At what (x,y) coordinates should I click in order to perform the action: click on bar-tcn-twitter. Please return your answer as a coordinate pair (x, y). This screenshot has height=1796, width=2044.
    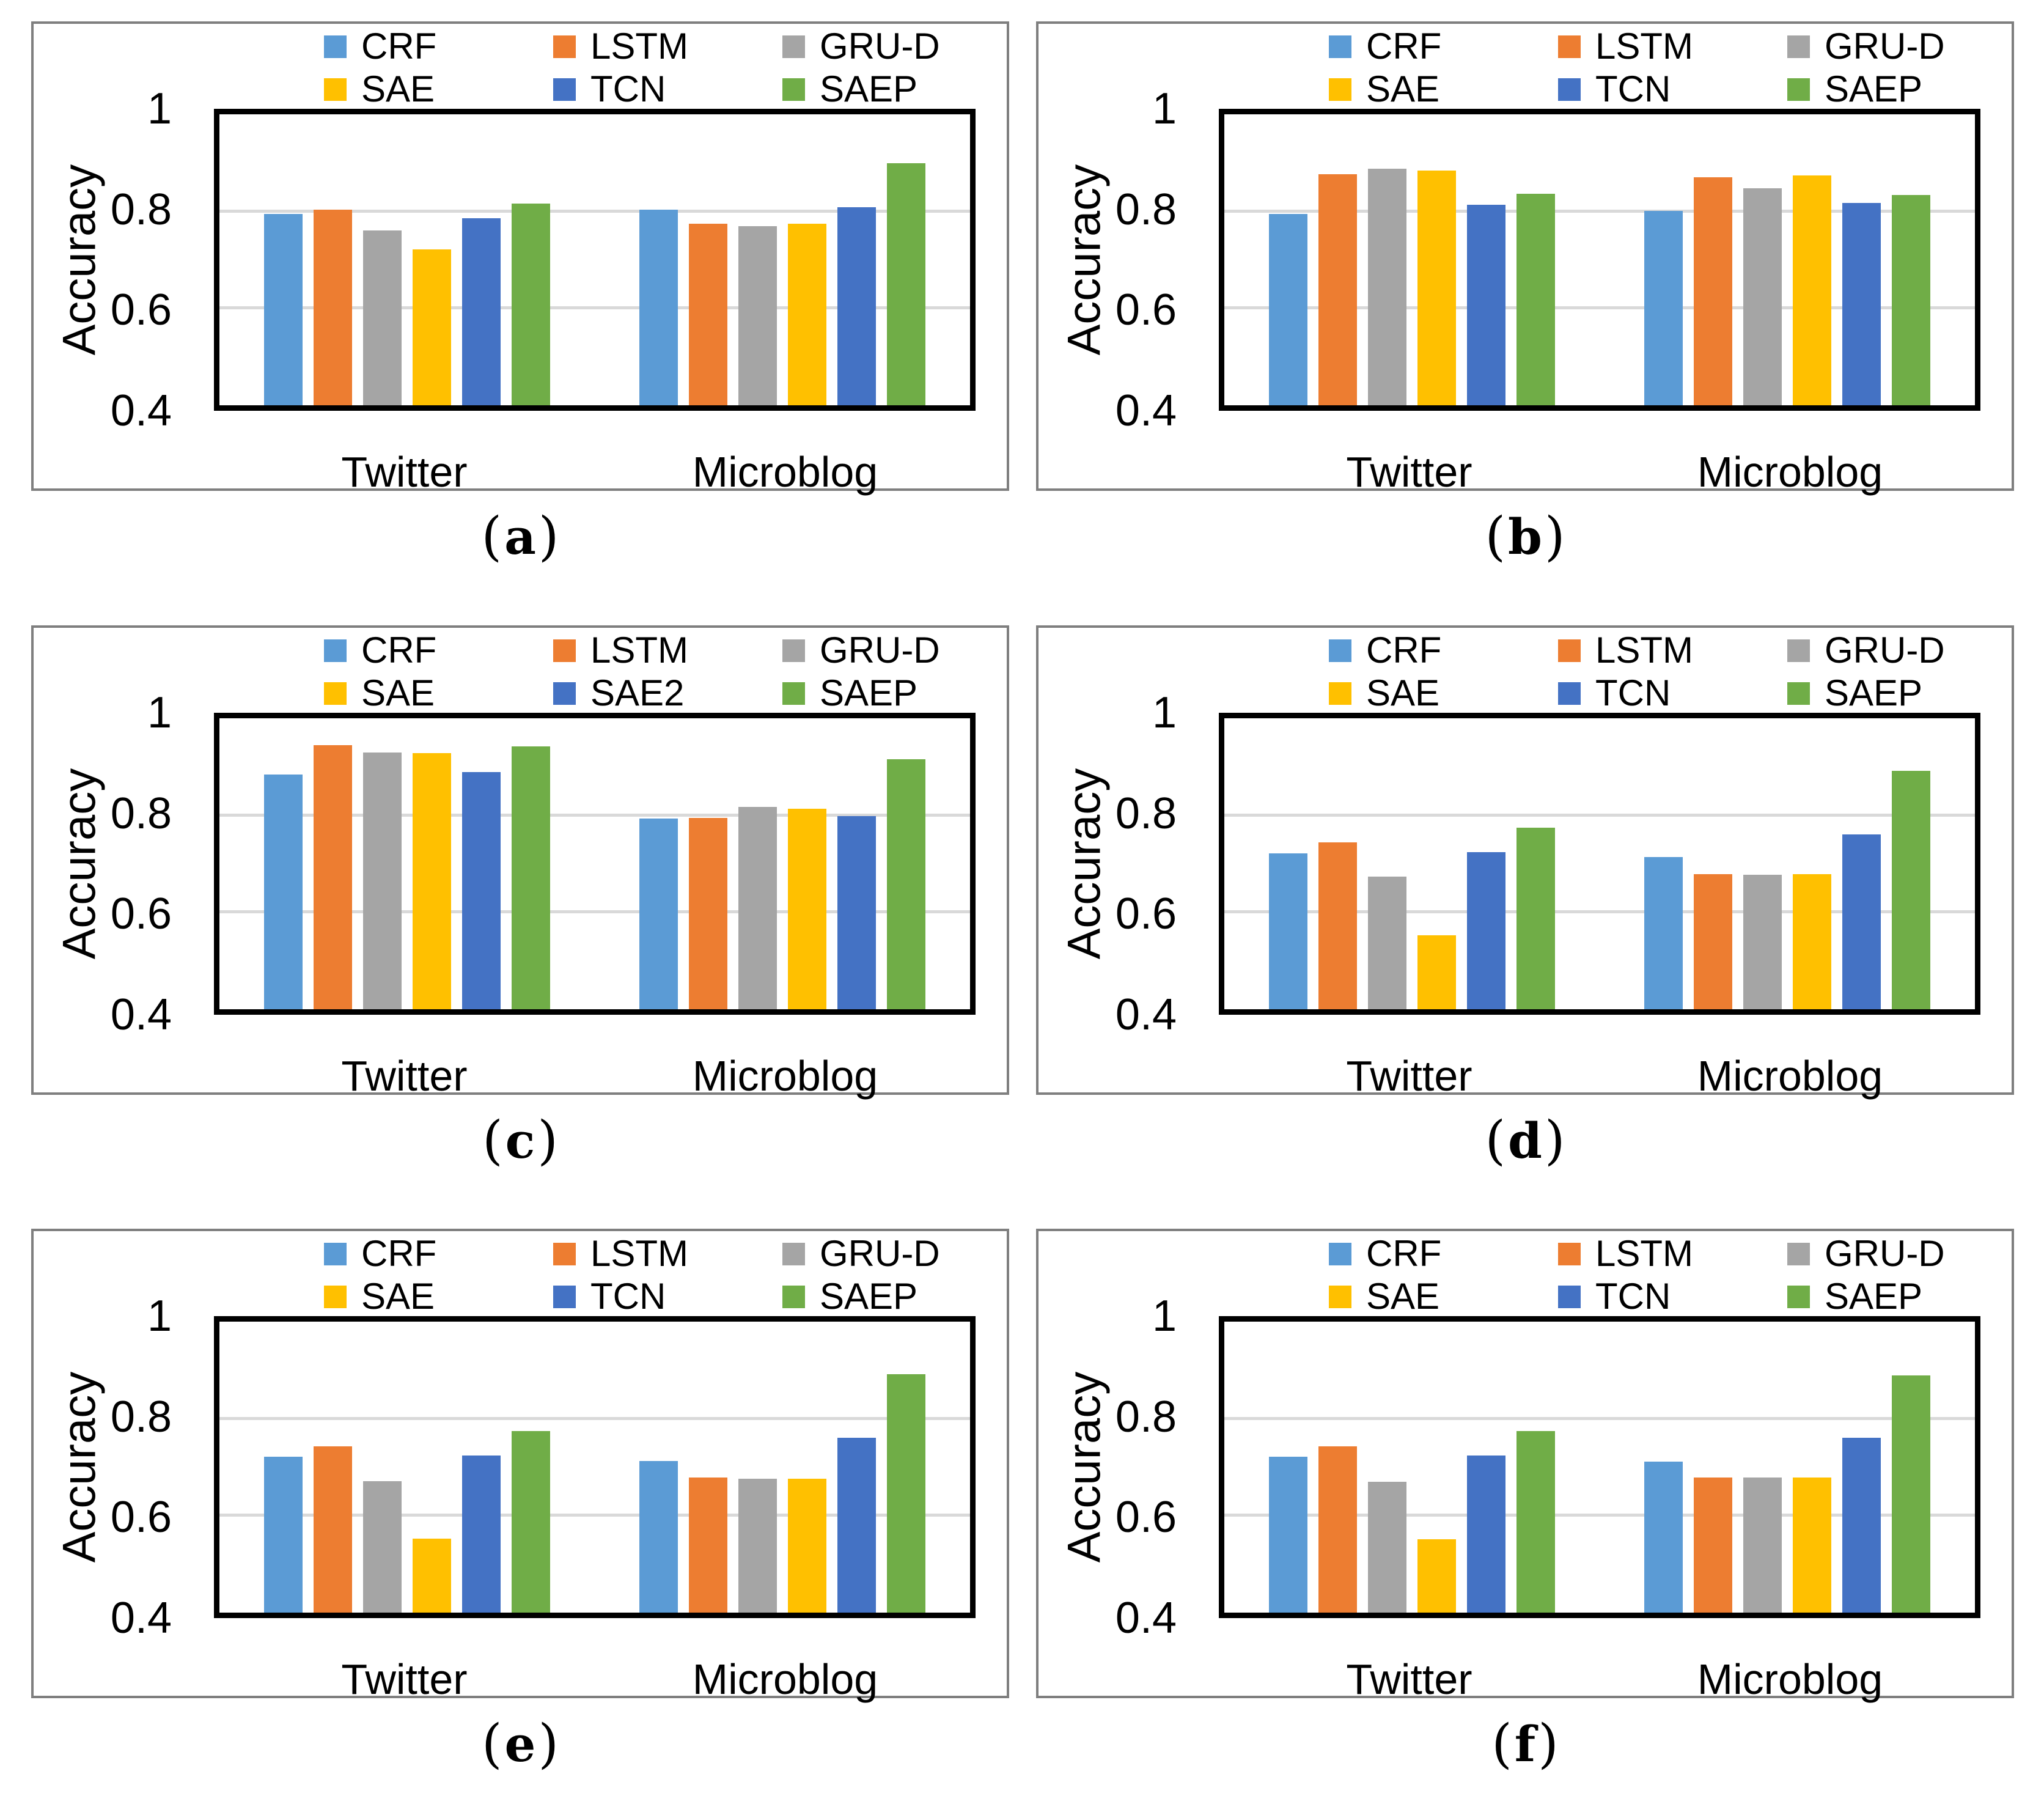
    Looking at the image, I should click on (481, 1534).